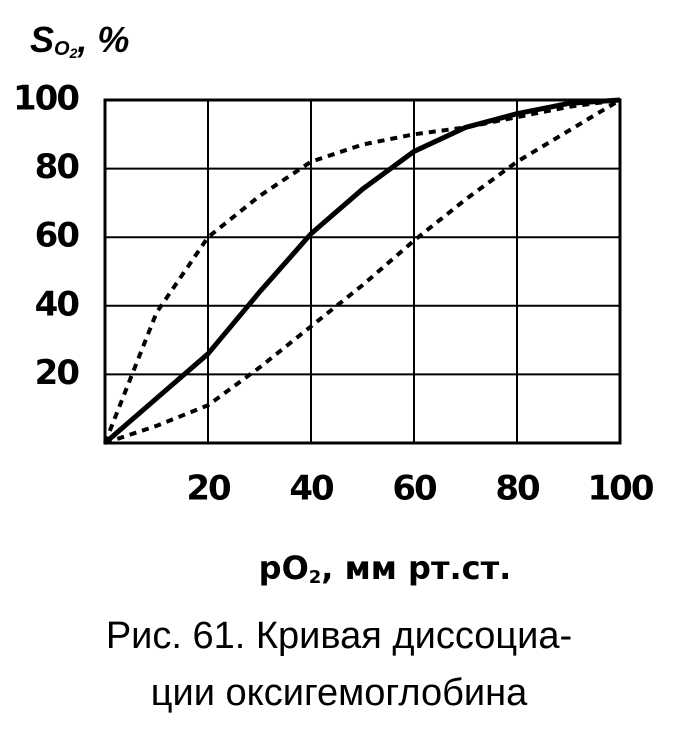 The width and height of the screenshot is (679, 736). I want to click on x-tick-label: 100, so click(621, 489).